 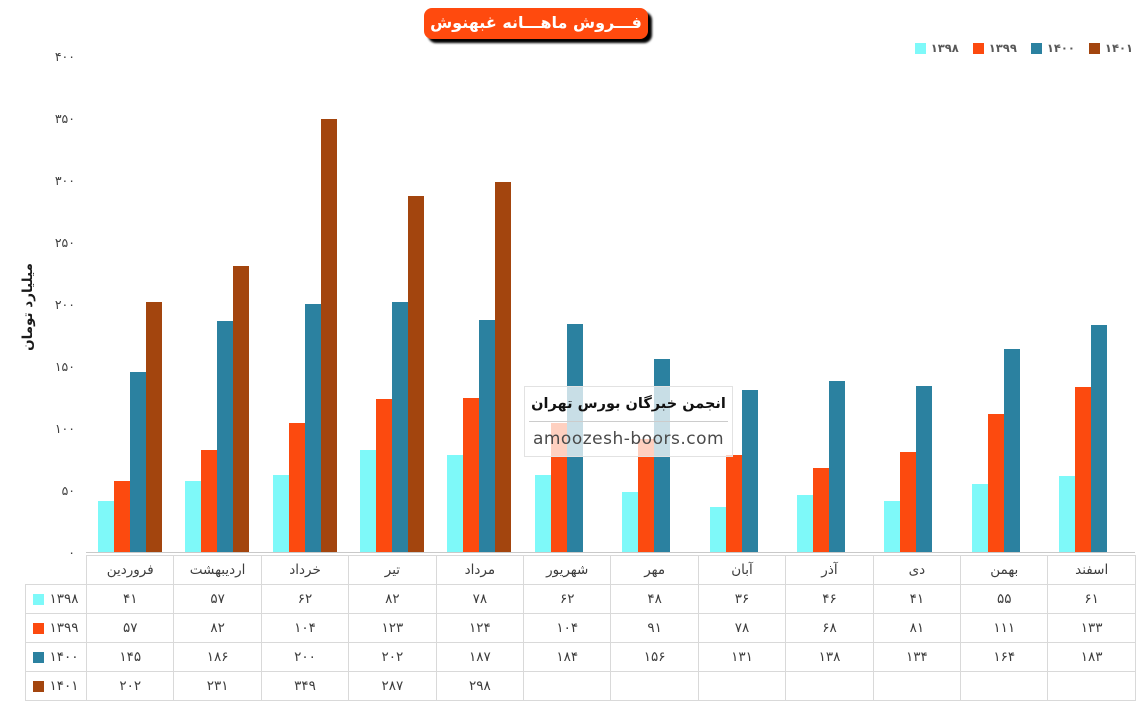 What do you see at coordinates (917, 657) in the screenshot?
I see `value-cell-۱۴۰۰-9: ۱۳۴` at bounding box center [917, 657].